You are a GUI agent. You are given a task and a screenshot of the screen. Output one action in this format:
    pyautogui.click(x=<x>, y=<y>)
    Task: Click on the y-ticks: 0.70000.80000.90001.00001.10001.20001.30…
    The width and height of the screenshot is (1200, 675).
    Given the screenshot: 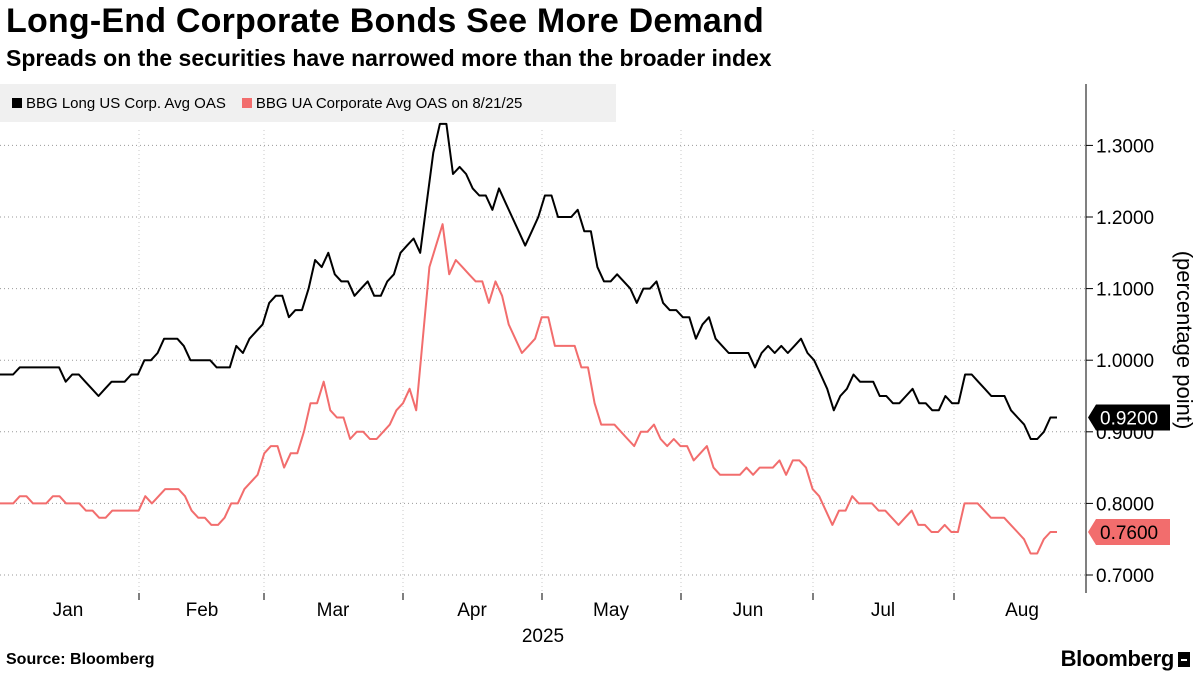 What is the action you would take?
    pyautogui.click(x=1120, y=361)
    